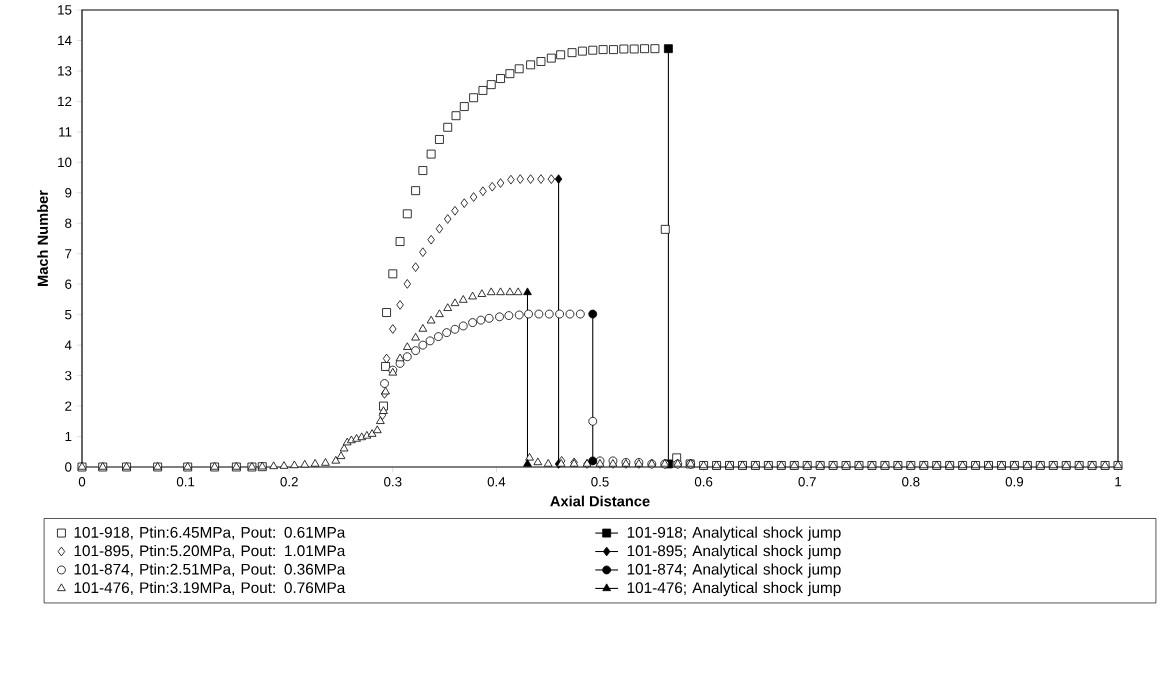  I want to click on y-tick-label: 13, so click(65, 71).